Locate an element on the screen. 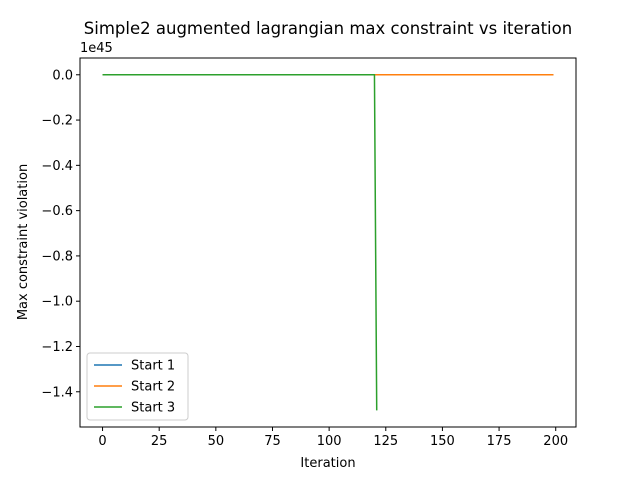 This screenshot has width=640, height=480. y-tick-label: −0.6 is located at coordinates (57, 211).